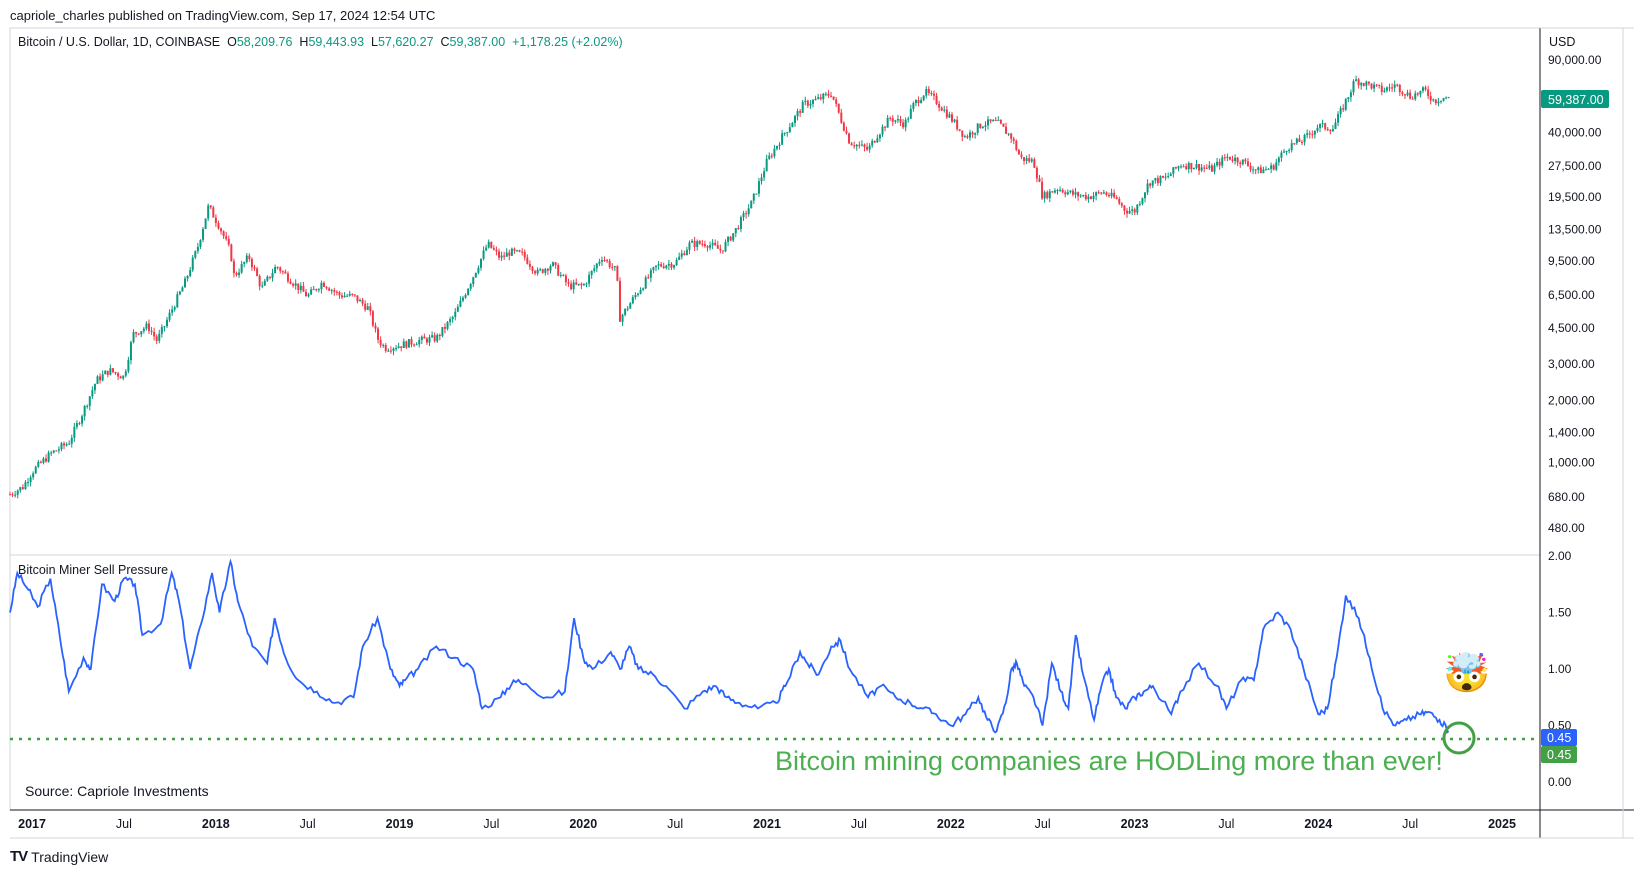  What do you see at coordinates (1562, 42) in the screenshot?
I see `currency-selector: USD` at bounding box center [1562, 42].